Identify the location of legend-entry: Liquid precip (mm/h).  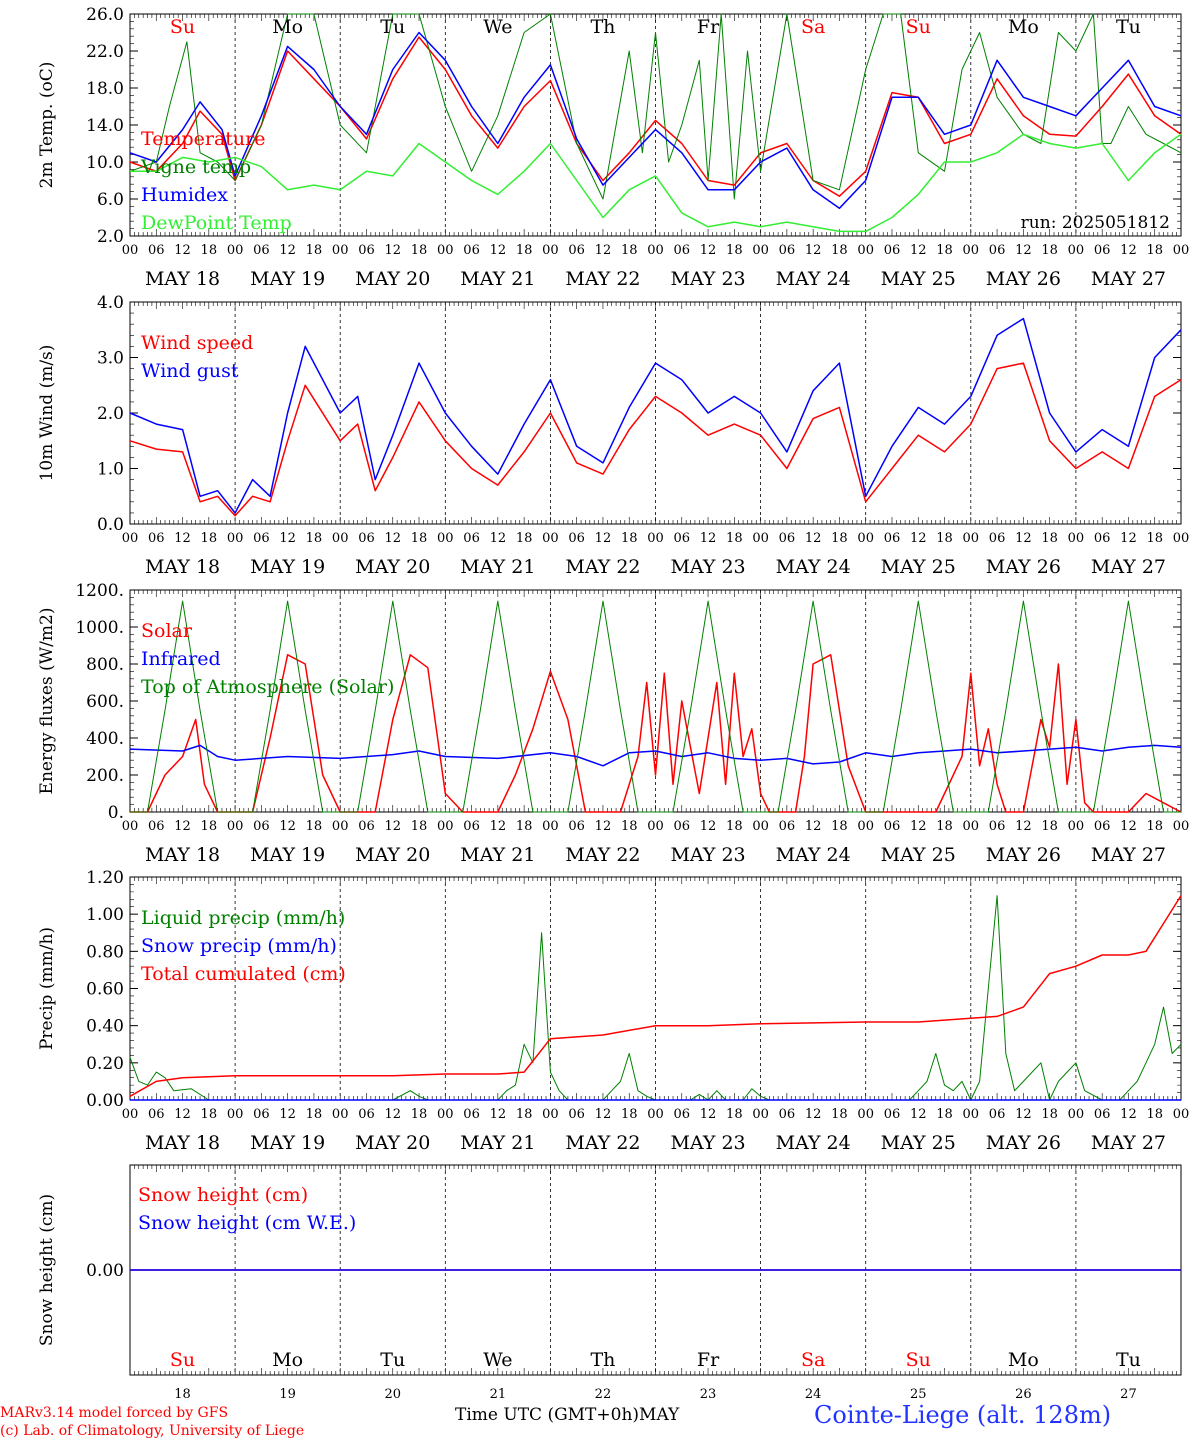
(243, 918).